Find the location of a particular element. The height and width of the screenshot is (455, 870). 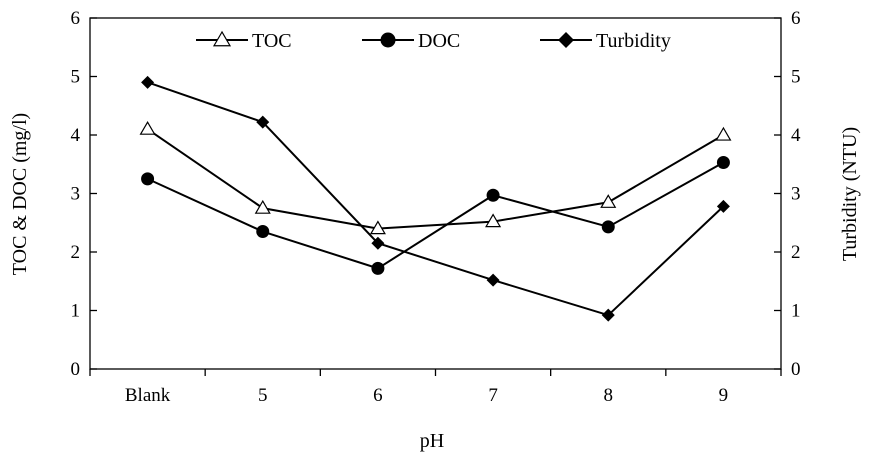

right-y-tick-label: 5 is located at coordinates (796, 77).